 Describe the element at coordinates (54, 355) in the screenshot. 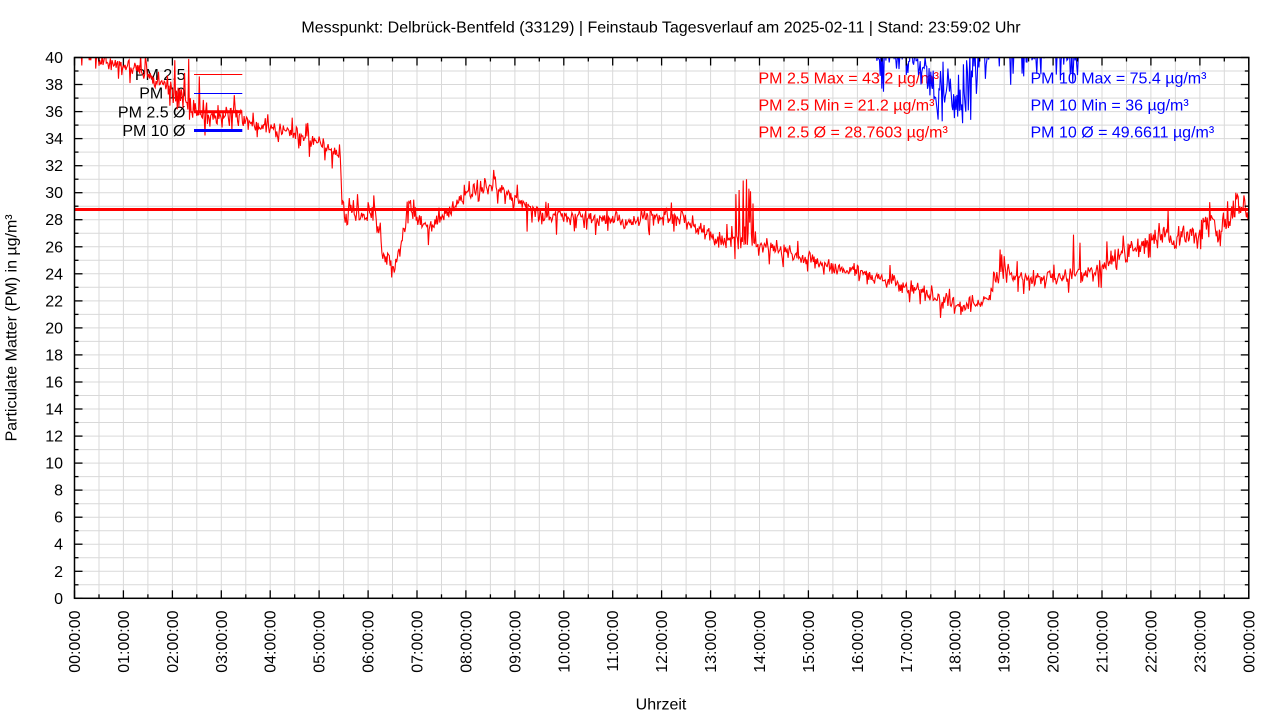

I see `svg-text: 18` at that location.